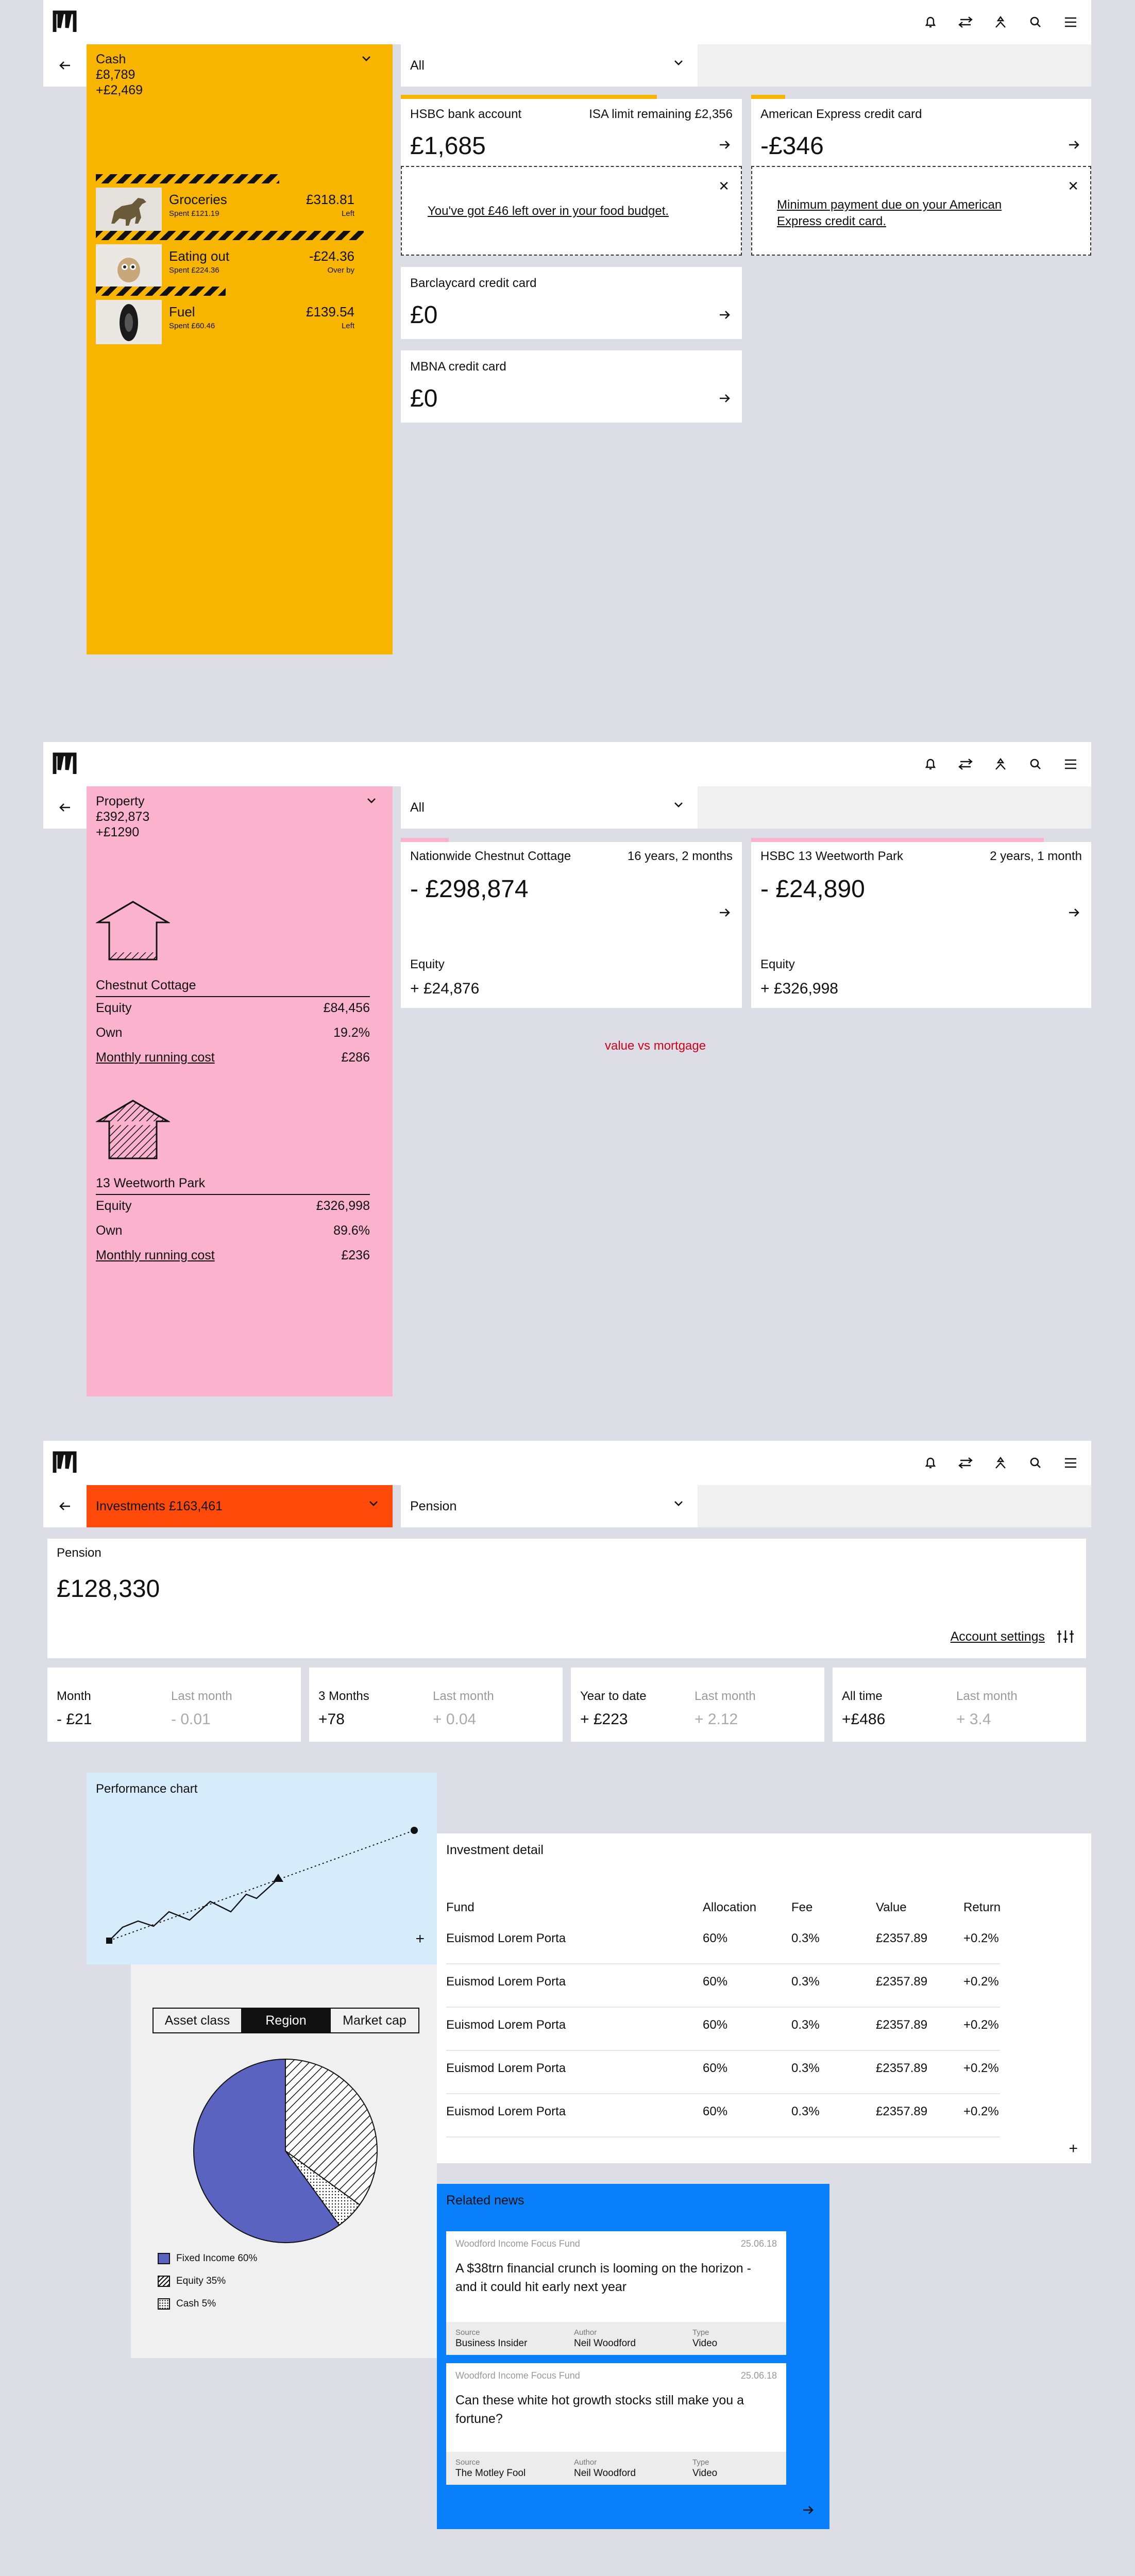 Image resolution: width=1135 pixels, height=2576 pixels. Describe the element at coordinates (208, 2258) in the screenshot. I see `legend-fixed-income: Fixed Income 60%` at that location.